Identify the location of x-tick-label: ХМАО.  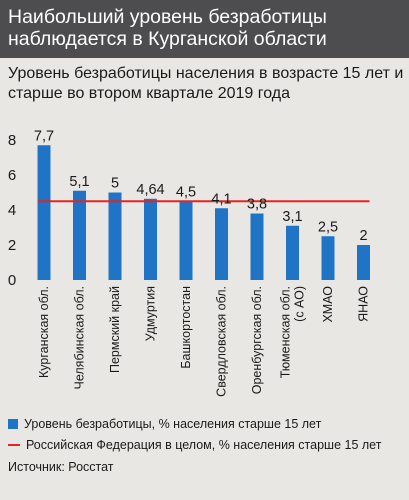
(328, 304).